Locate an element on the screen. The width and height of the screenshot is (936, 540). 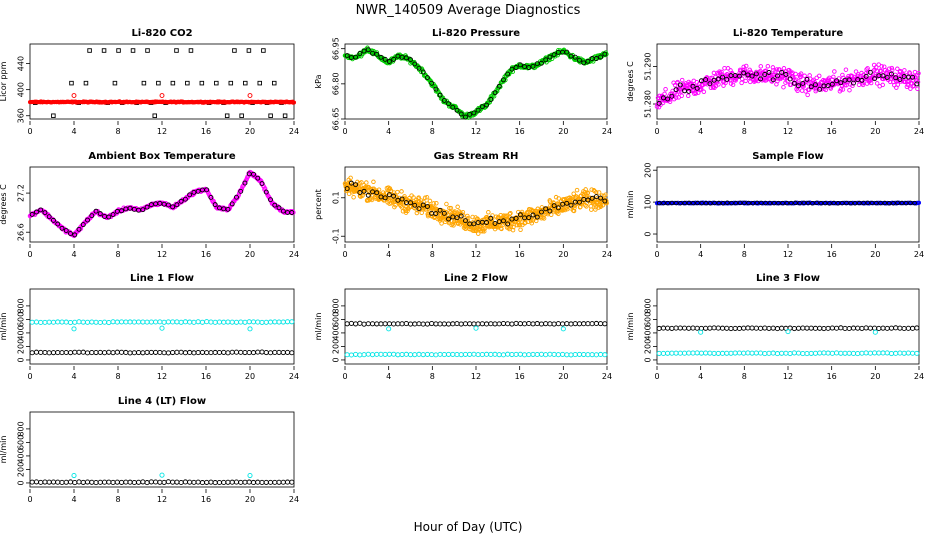
y-tick-label: 200 is located at coordinates (336, 346).